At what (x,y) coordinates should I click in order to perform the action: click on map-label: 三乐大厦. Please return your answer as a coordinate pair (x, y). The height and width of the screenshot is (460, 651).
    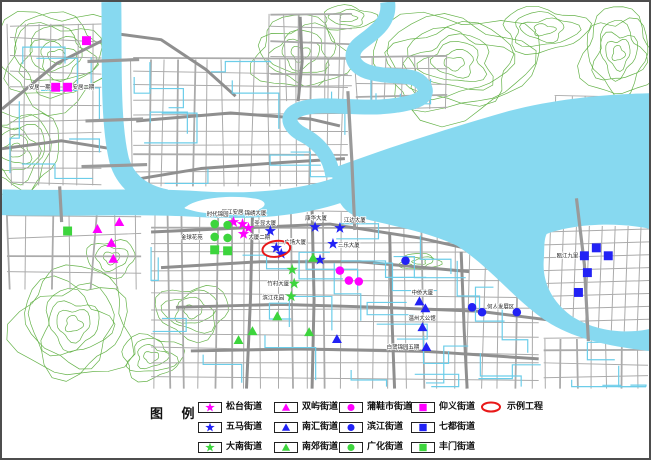
    Looking at the image, I should click on (349, 245).